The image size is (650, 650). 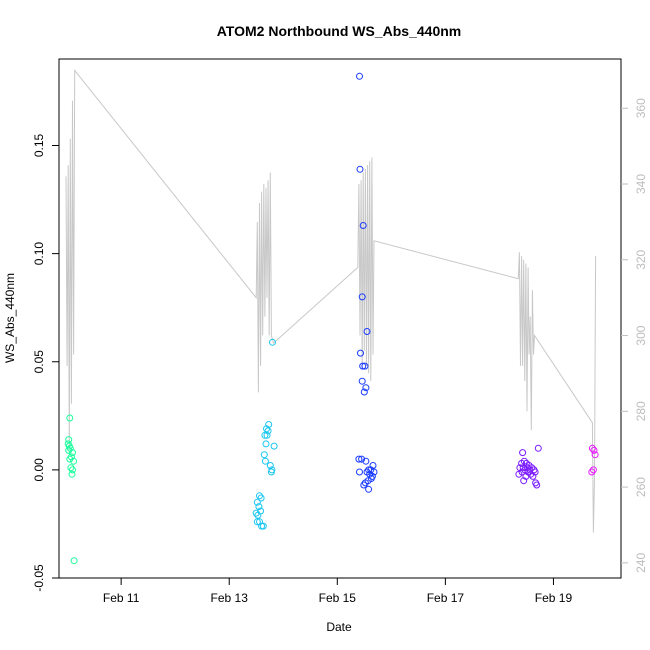 I want to click on y2-tick-label: 280, so click(x=641, y=411).